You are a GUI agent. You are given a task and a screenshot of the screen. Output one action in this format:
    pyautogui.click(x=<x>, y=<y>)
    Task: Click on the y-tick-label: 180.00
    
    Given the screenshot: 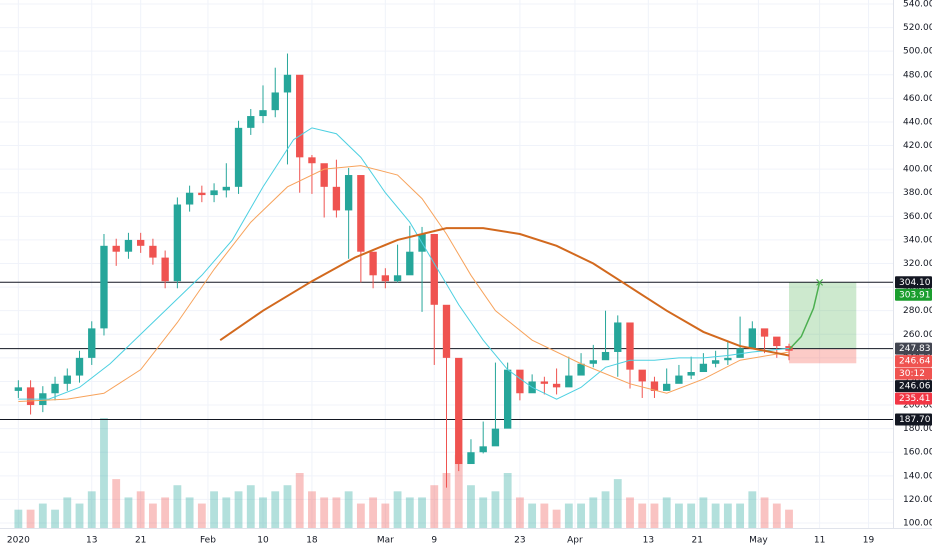 What is the action you would take?
    pyautogui.click(x=917, y=429)
    